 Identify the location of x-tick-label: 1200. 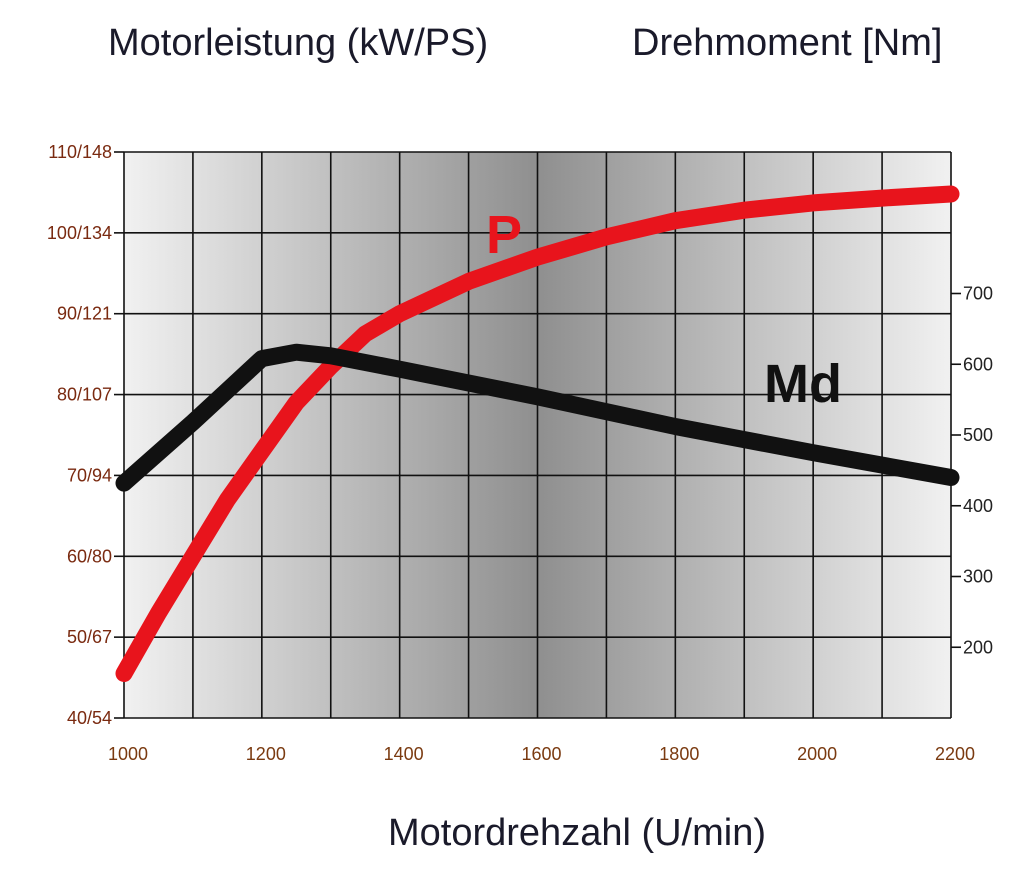
(266, 754).